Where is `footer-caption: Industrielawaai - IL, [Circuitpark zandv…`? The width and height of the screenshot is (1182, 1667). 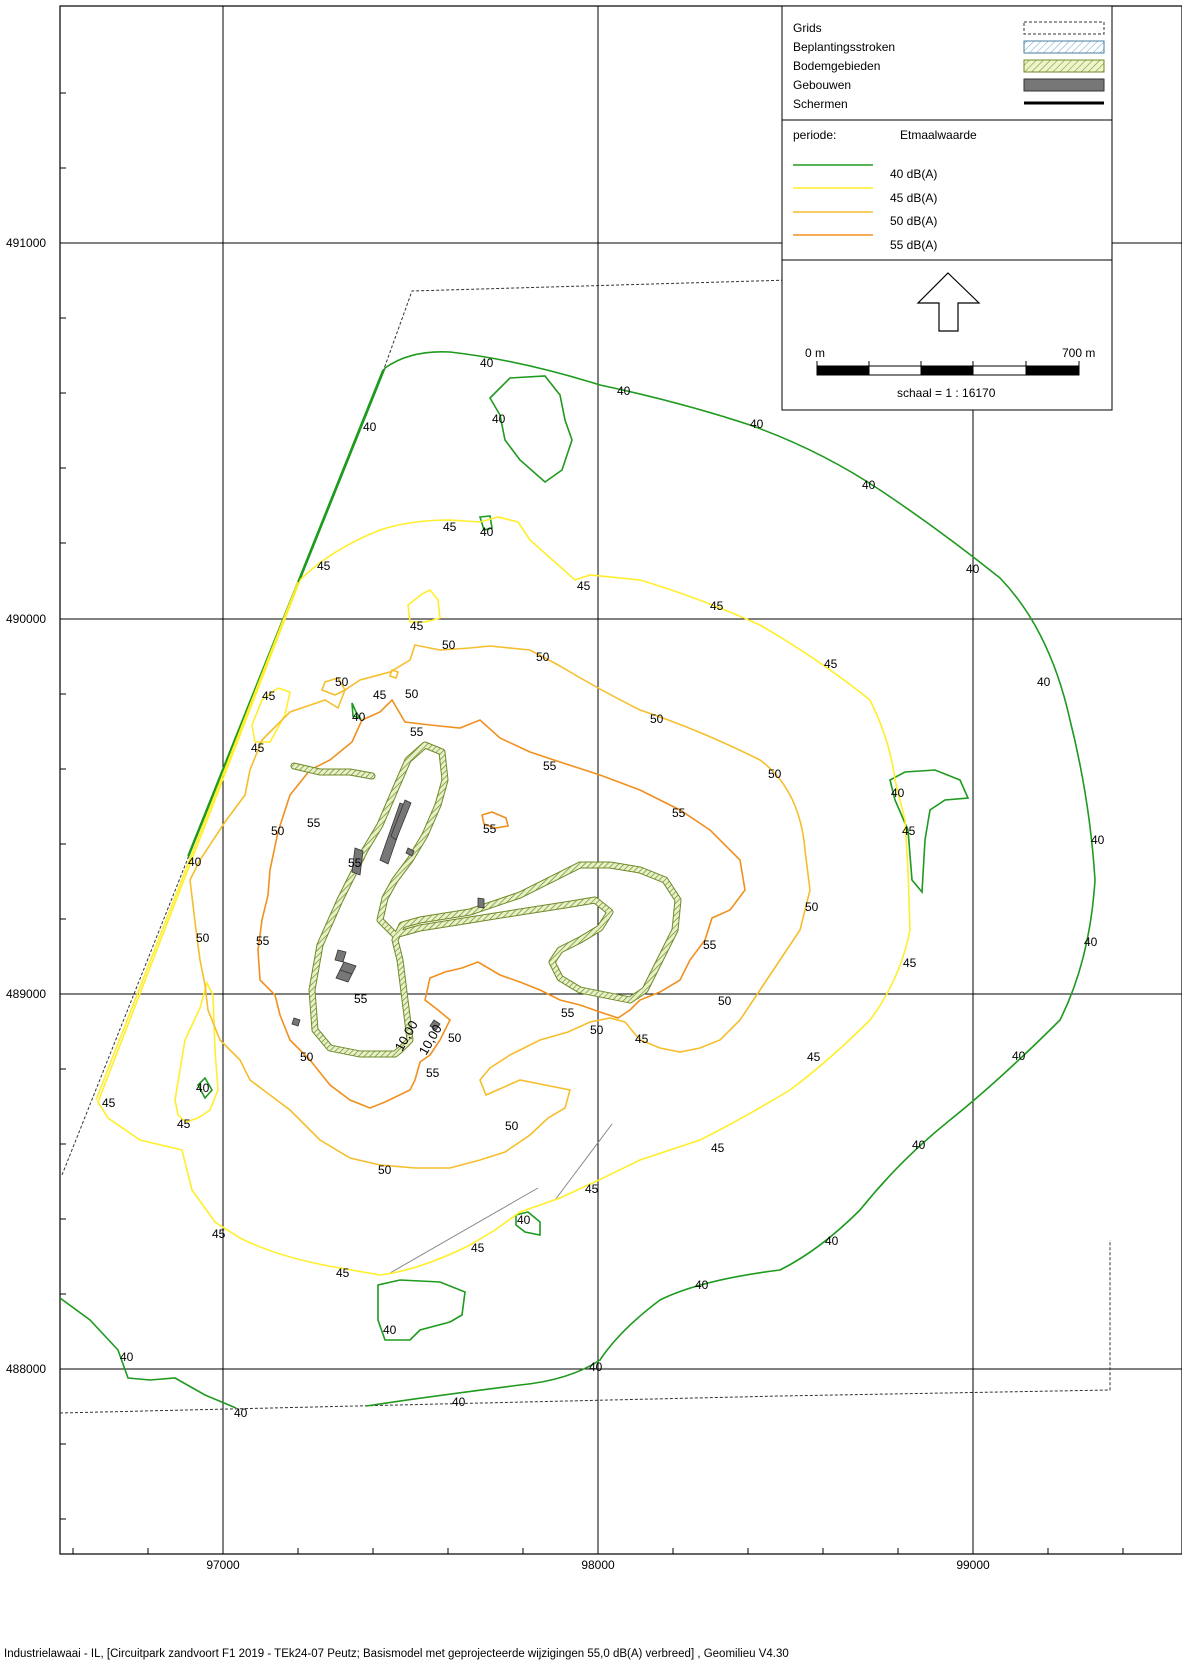 footer-caption: Industrielawaai - IL, [Circuitpark zandv… is located at coordinates (396, 1654).